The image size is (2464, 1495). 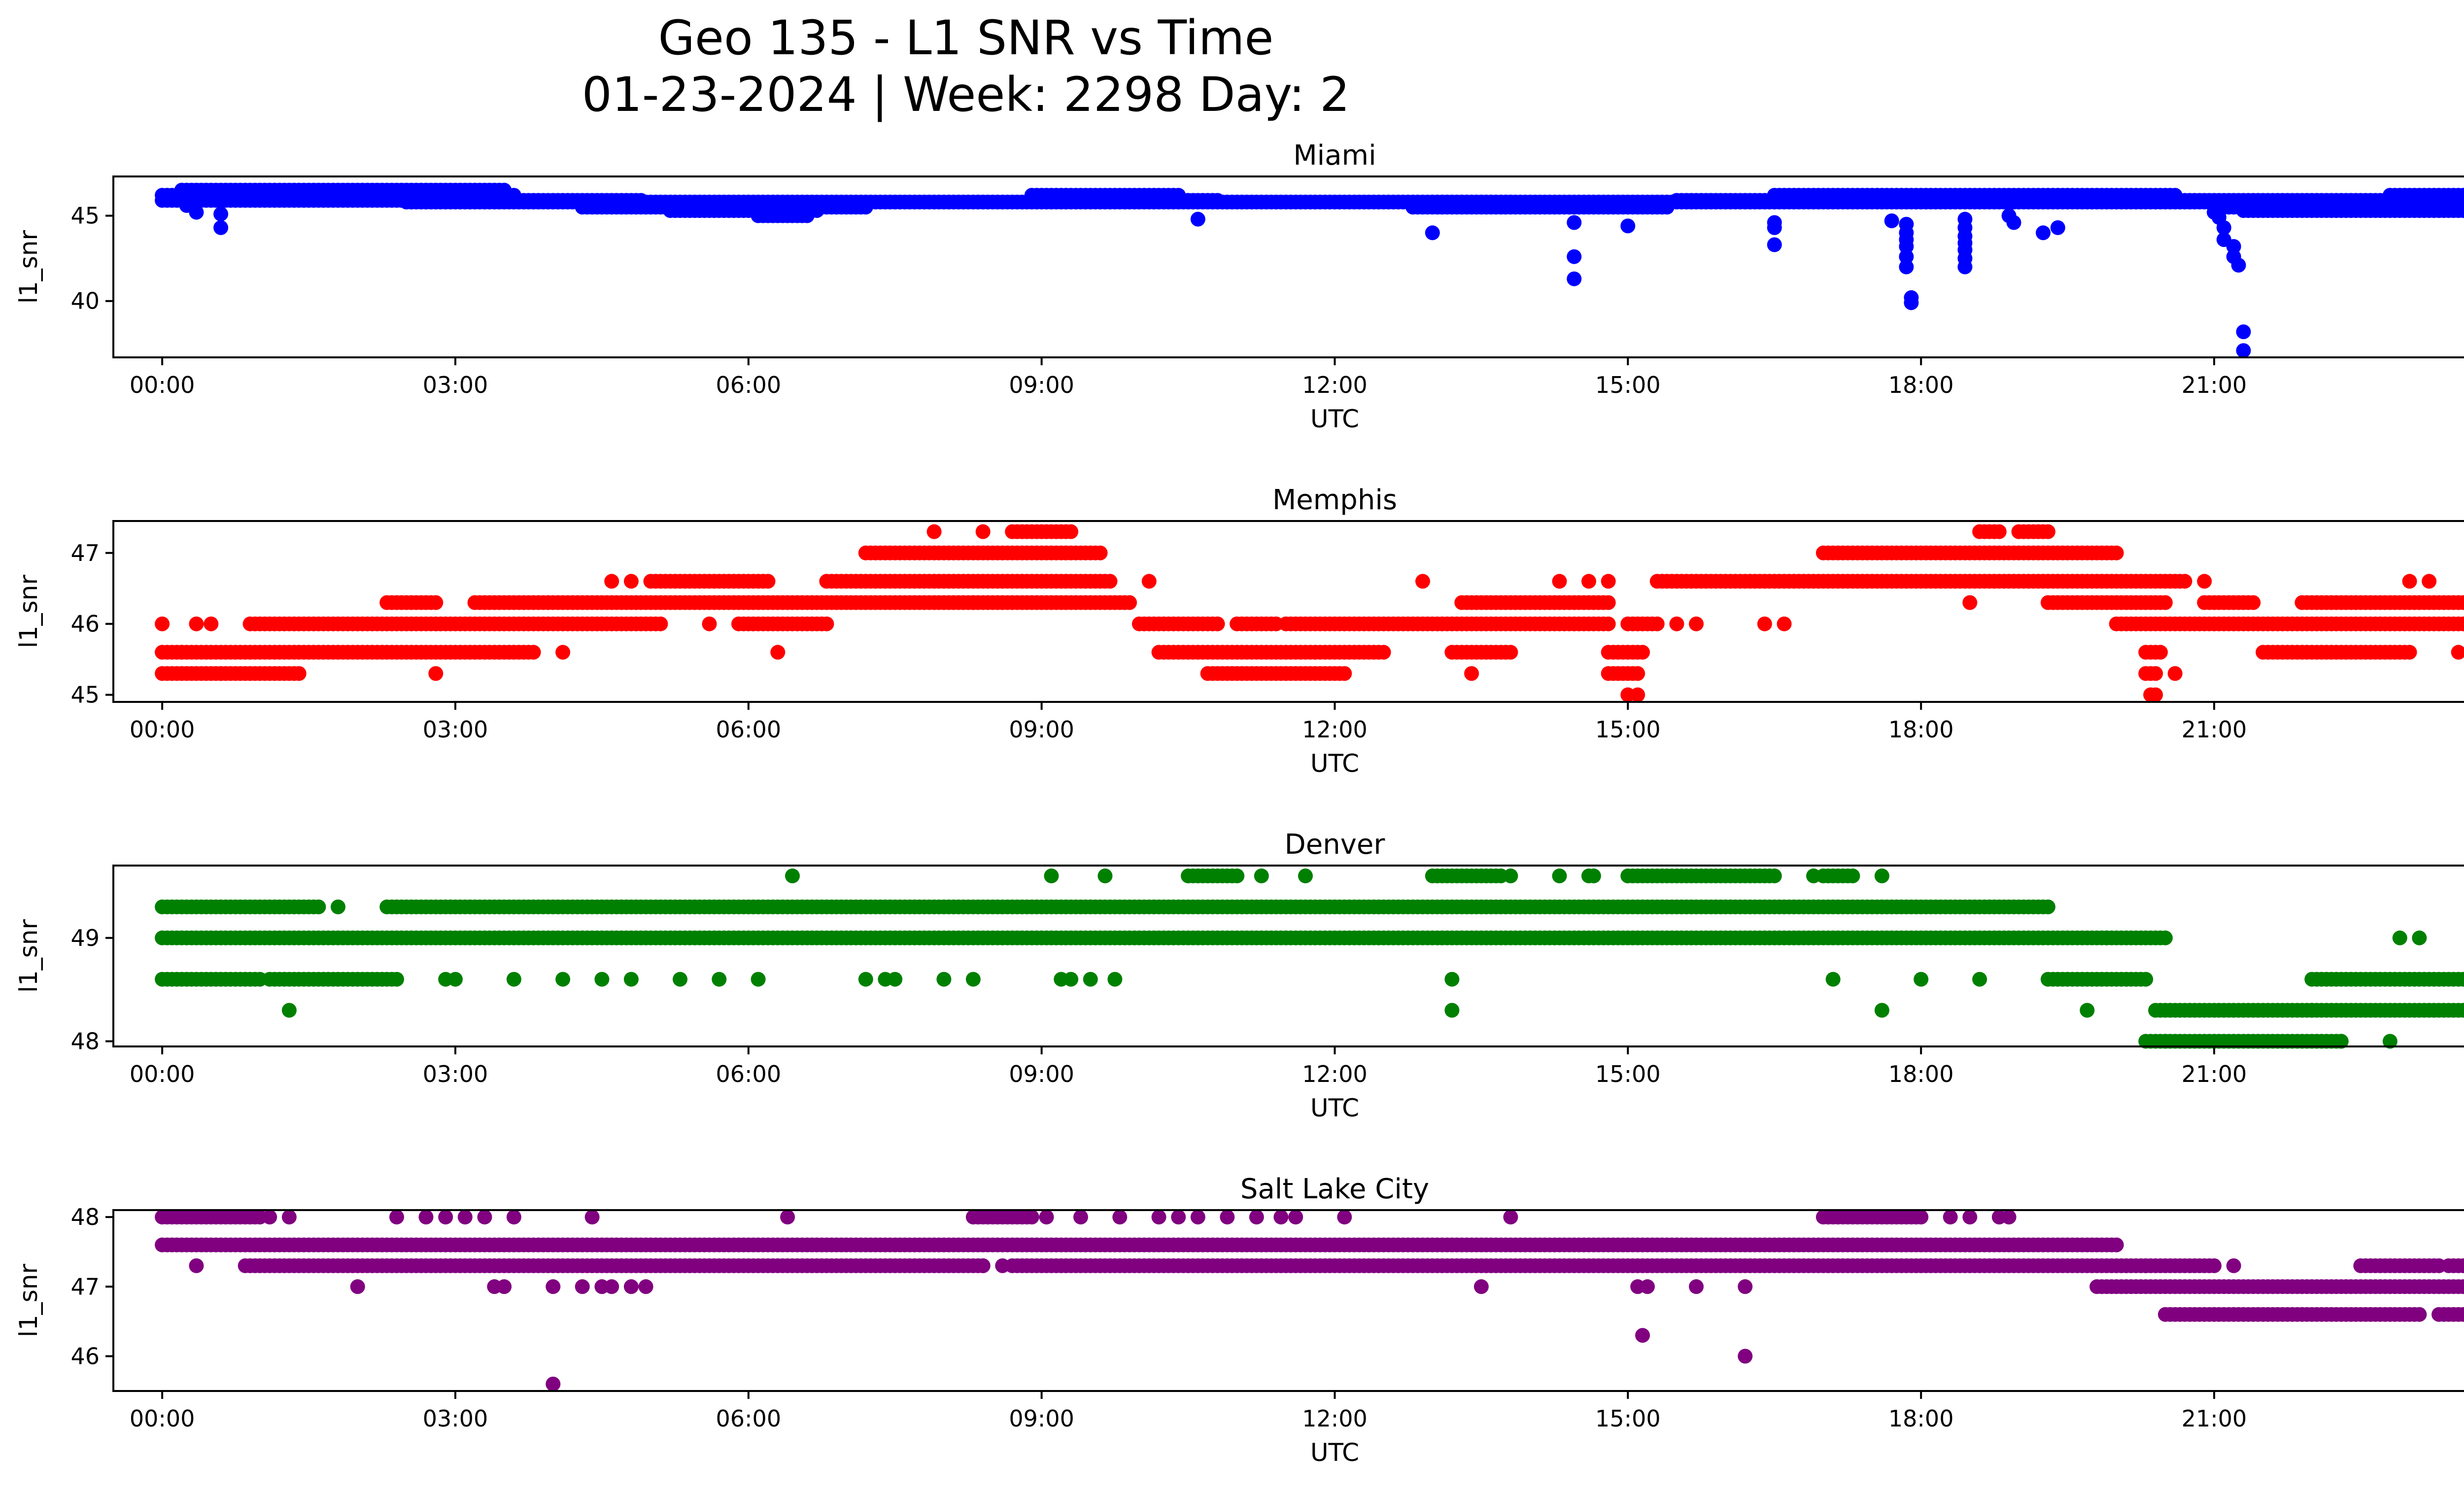 What do you see at coordinates (1628, 1074) in the screenshot?
I see `x-tick-label: 15:00` at bounding box center [1628, 1074].